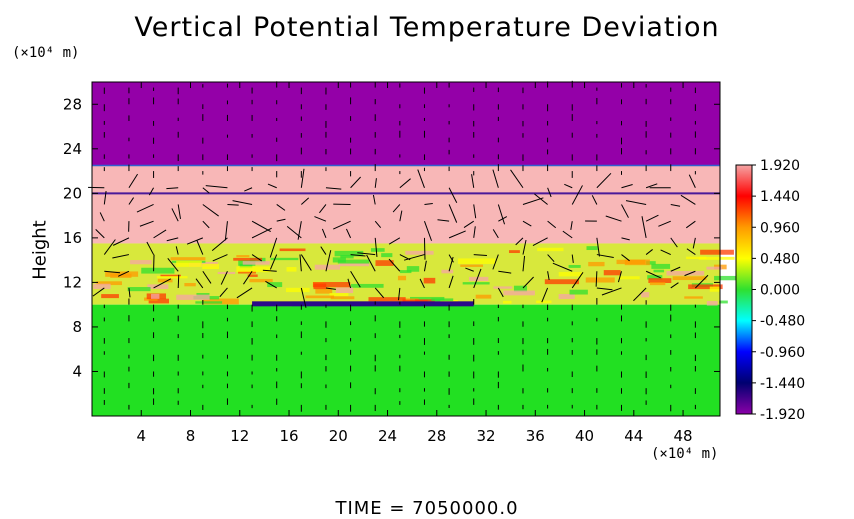 The height and width of the screenshot is (519, 854). Describe the element at coordinates (72, 238) in the screenshot. I see `y-tick-label: 16` at that location.